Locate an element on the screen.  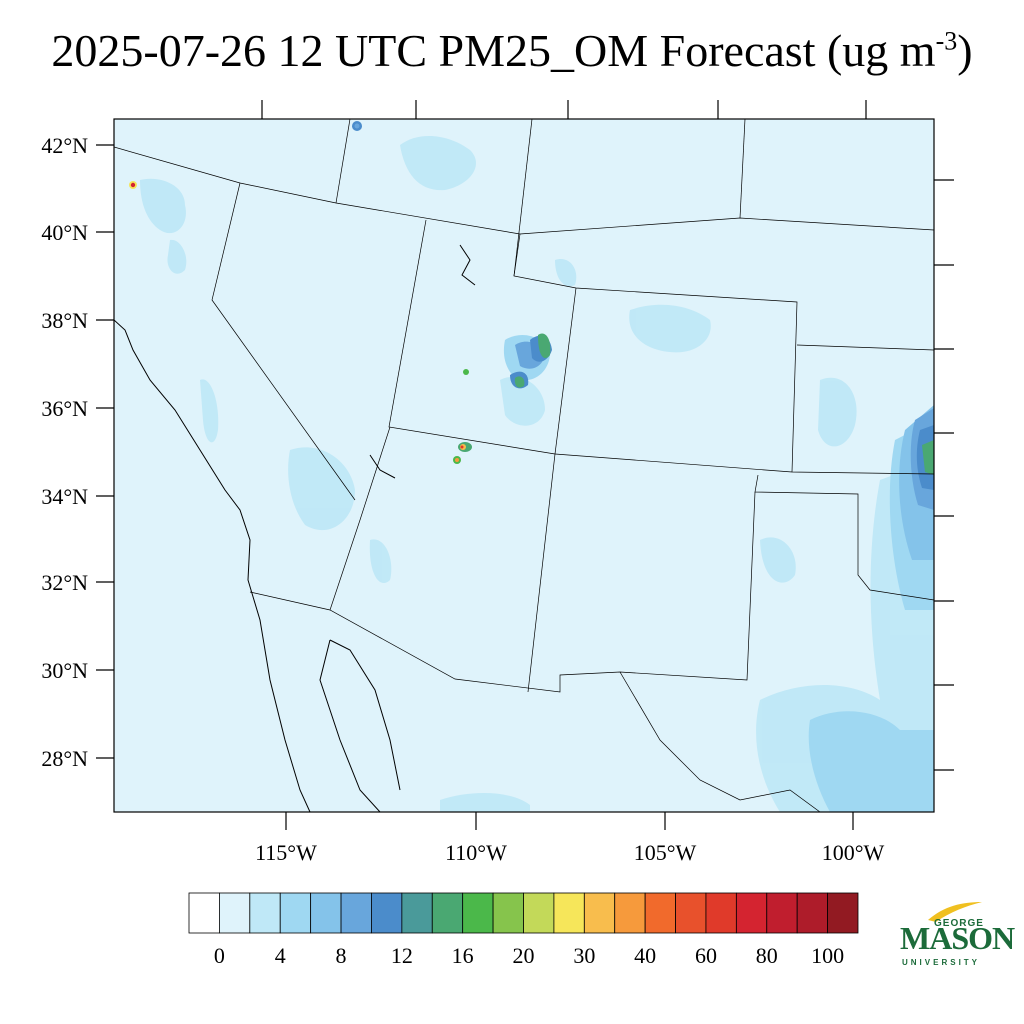
lat-label: 30°N is located at coordinates (64, 670).